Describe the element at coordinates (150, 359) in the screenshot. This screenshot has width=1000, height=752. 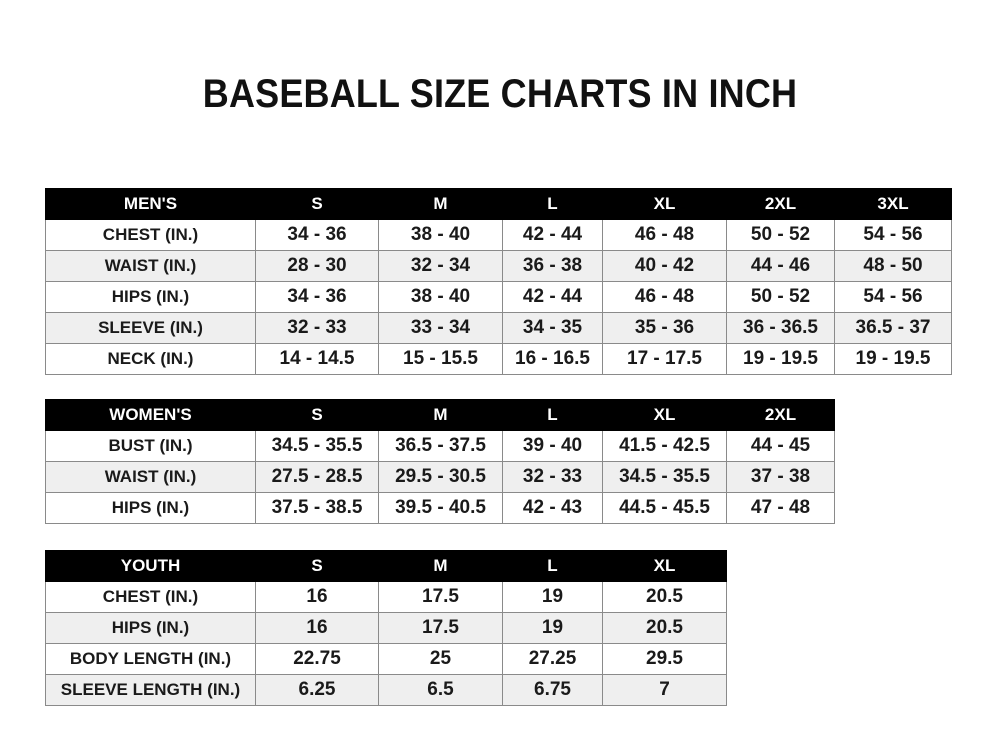
I see `measurement-label: NECK (IN.)` at that location.